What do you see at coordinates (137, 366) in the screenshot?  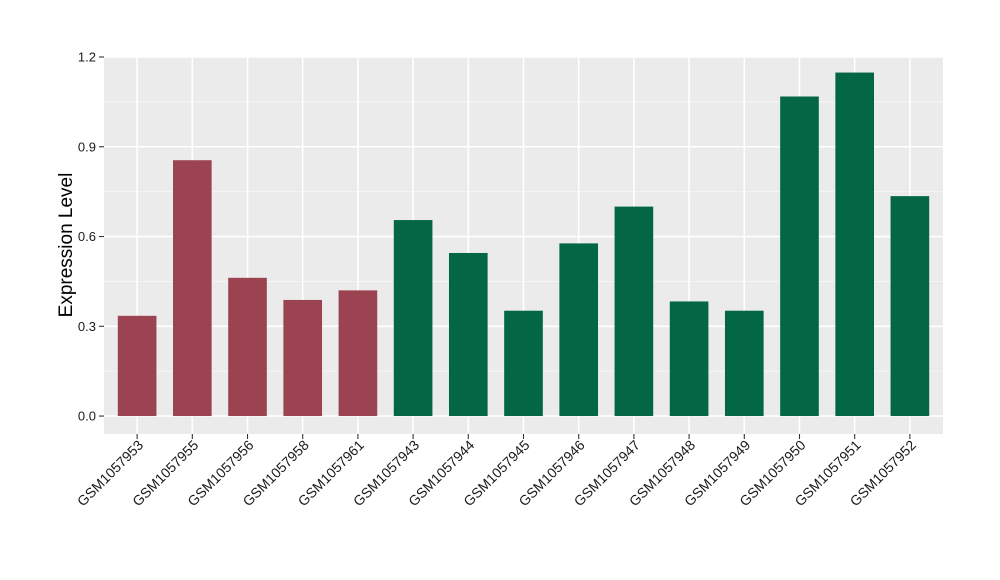 I see `bar-GSM1057953` at bounding box center [137, 366].